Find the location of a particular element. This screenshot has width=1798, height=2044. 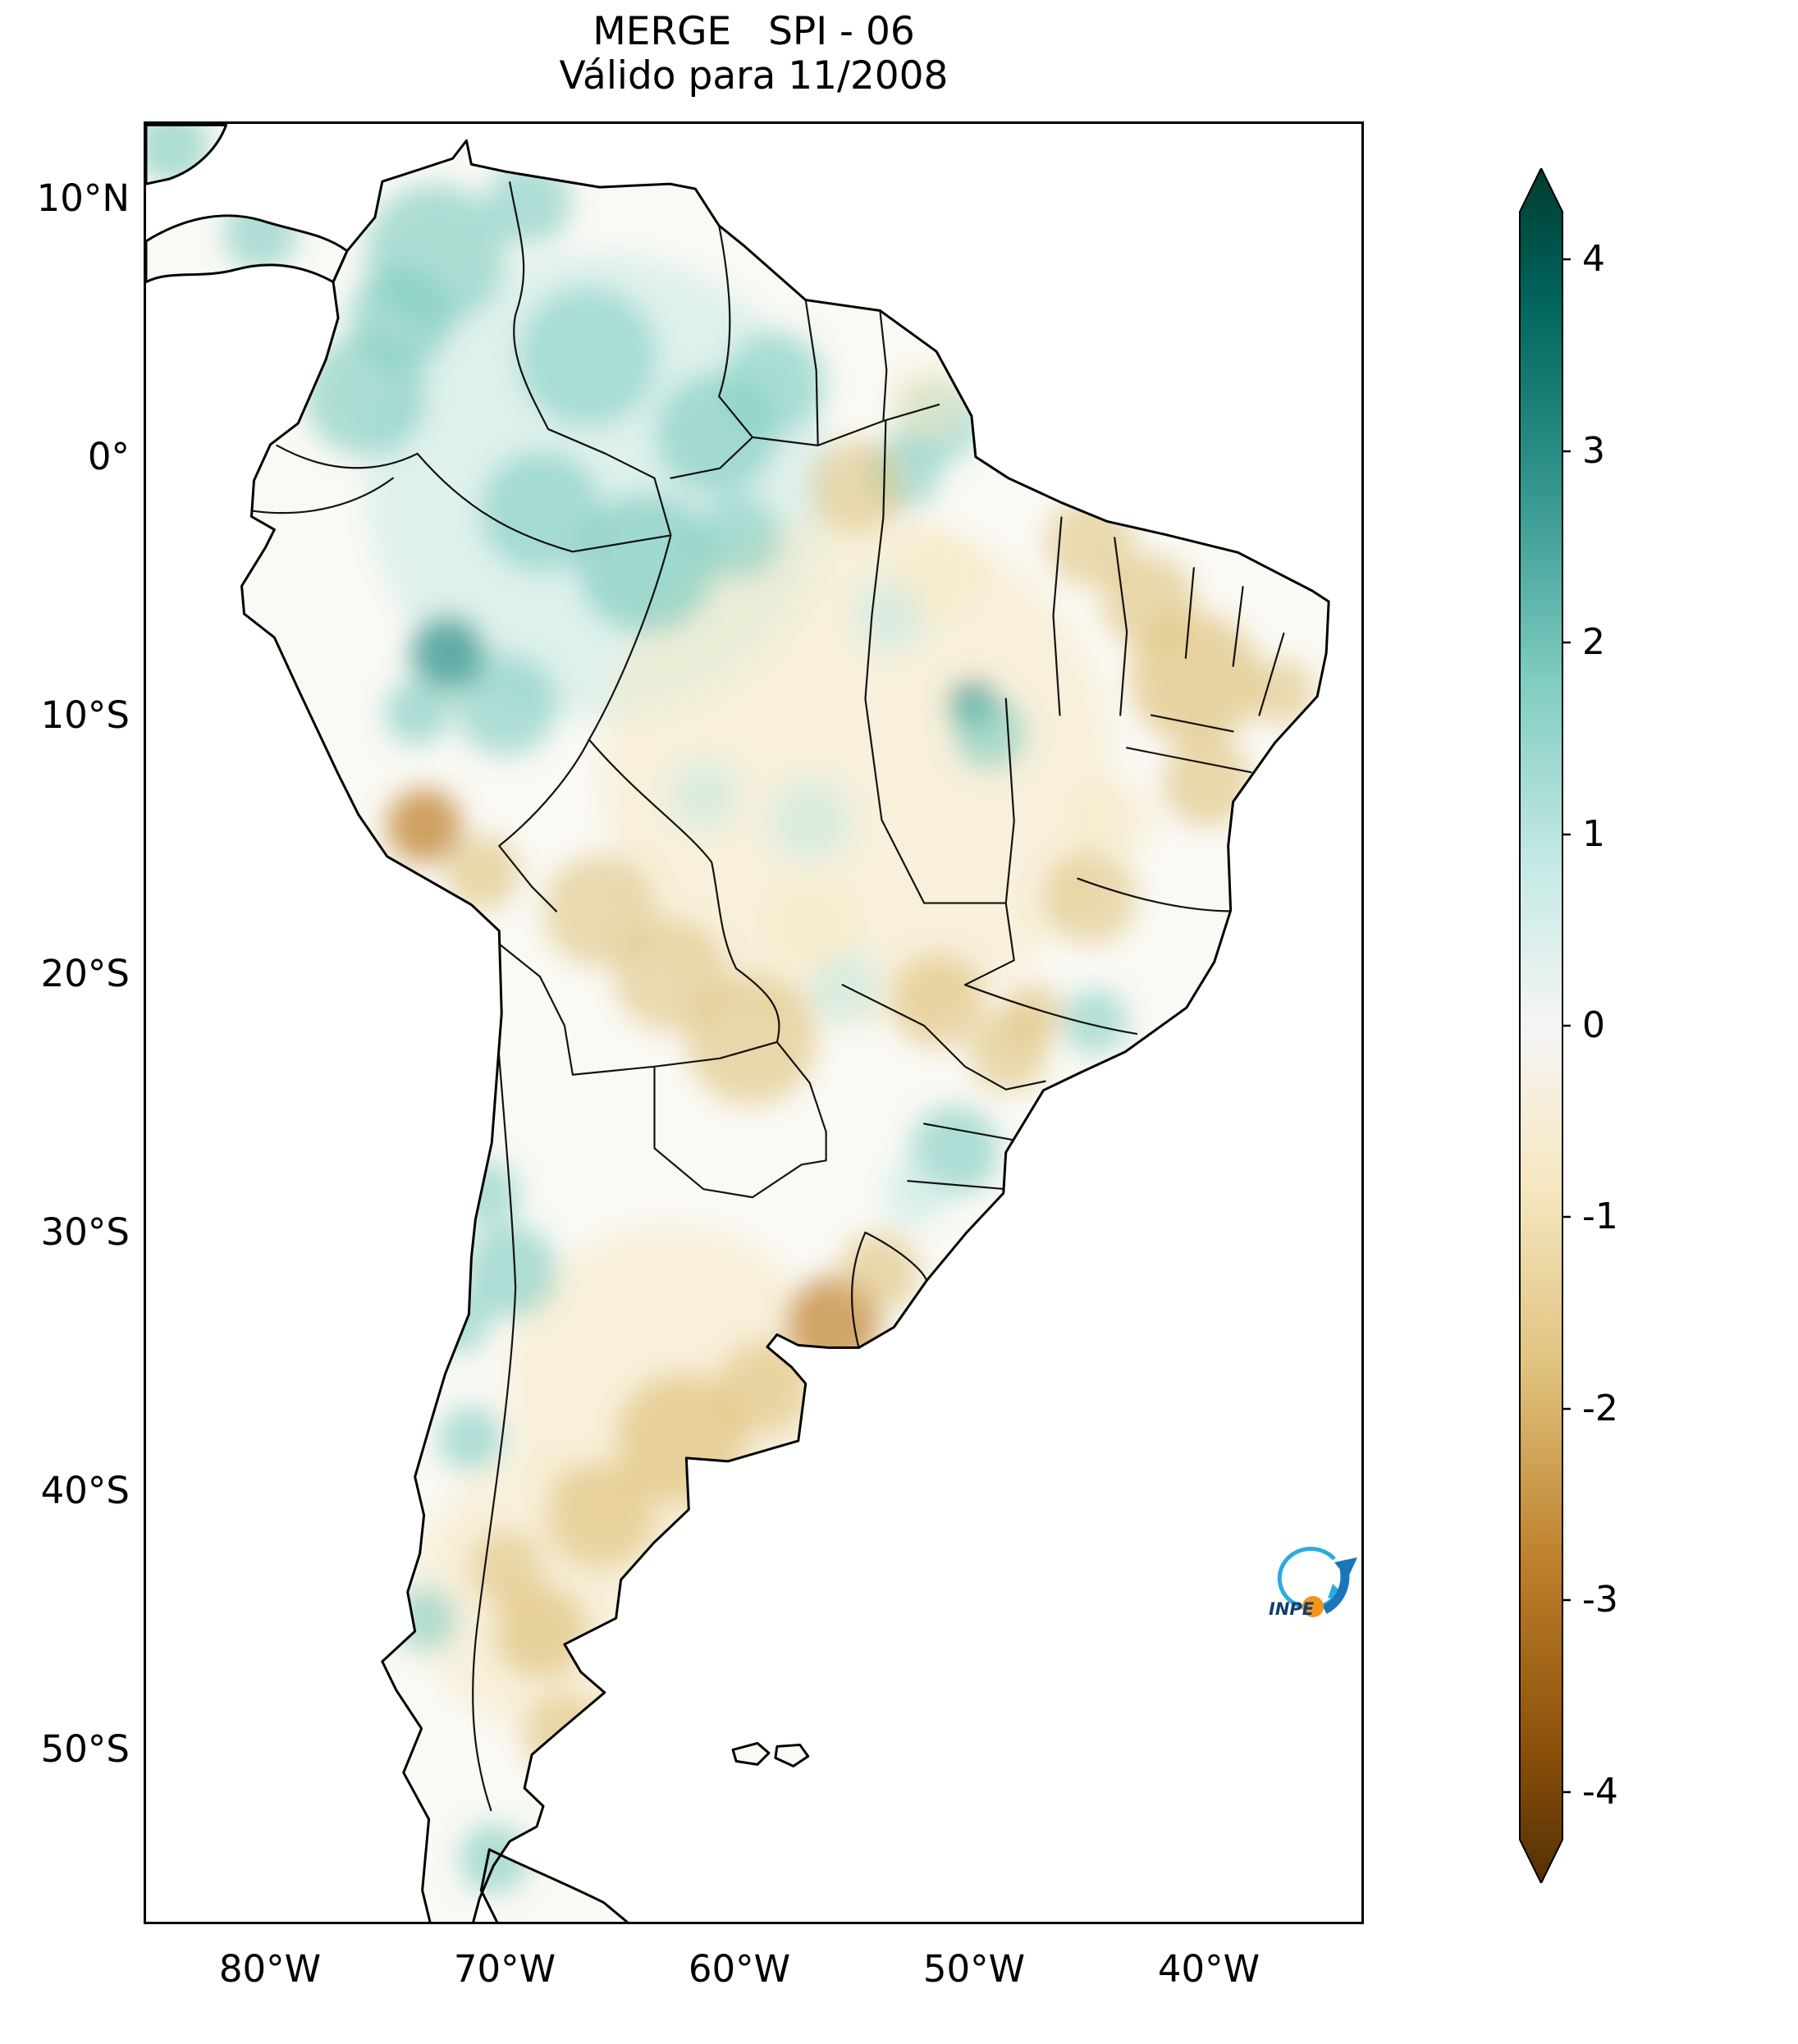

map-title: MERGE SPI - 06 is located at coordinates (753, 31).